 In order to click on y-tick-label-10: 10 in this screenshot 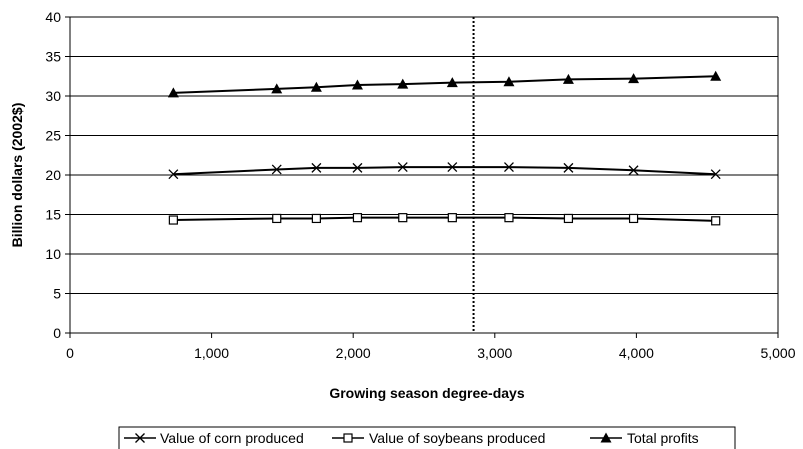, I will do `click(53, 254)`.